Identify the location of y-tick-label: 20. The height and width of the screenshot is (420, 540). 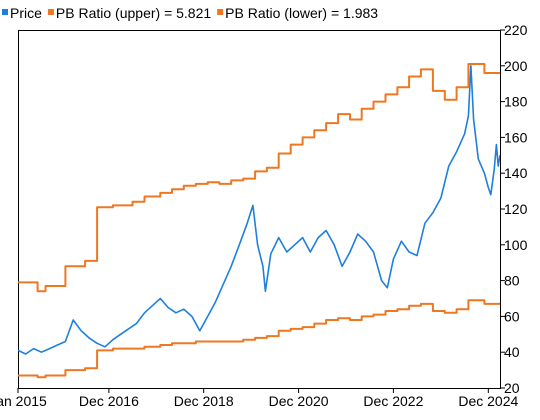
(512, 388).